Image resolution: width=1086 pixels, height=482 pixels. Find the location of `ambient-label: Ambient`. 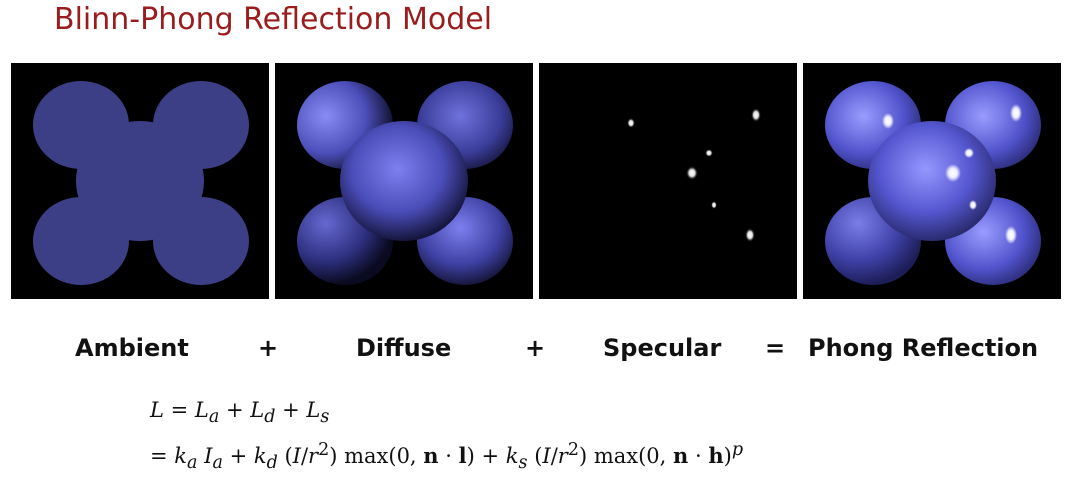

ambient-label: Ambient is located at coordinates (132, 348).